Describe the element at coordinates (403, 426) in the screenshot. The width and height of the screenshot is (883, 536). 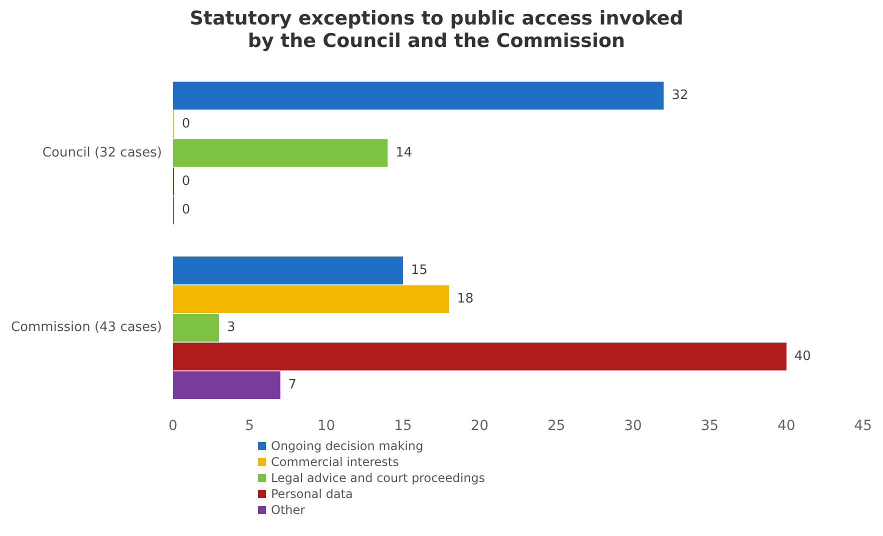
I see `x-tick-label: 15` at that location.